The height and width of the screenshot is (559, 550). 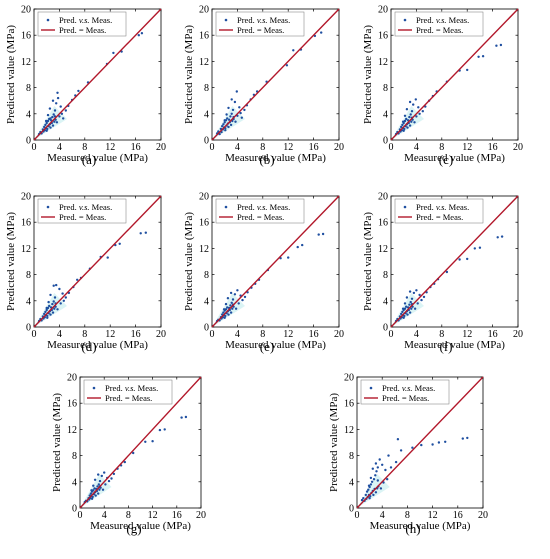 I want to click on legend-label: Pred. = Meas., so click(x=82, y=30).